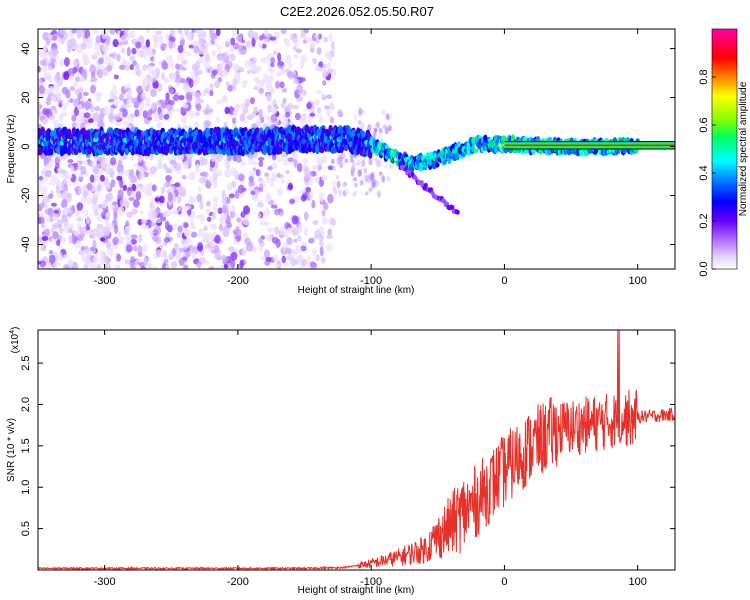  I want to click on ridge-mark, so click(437, 165).